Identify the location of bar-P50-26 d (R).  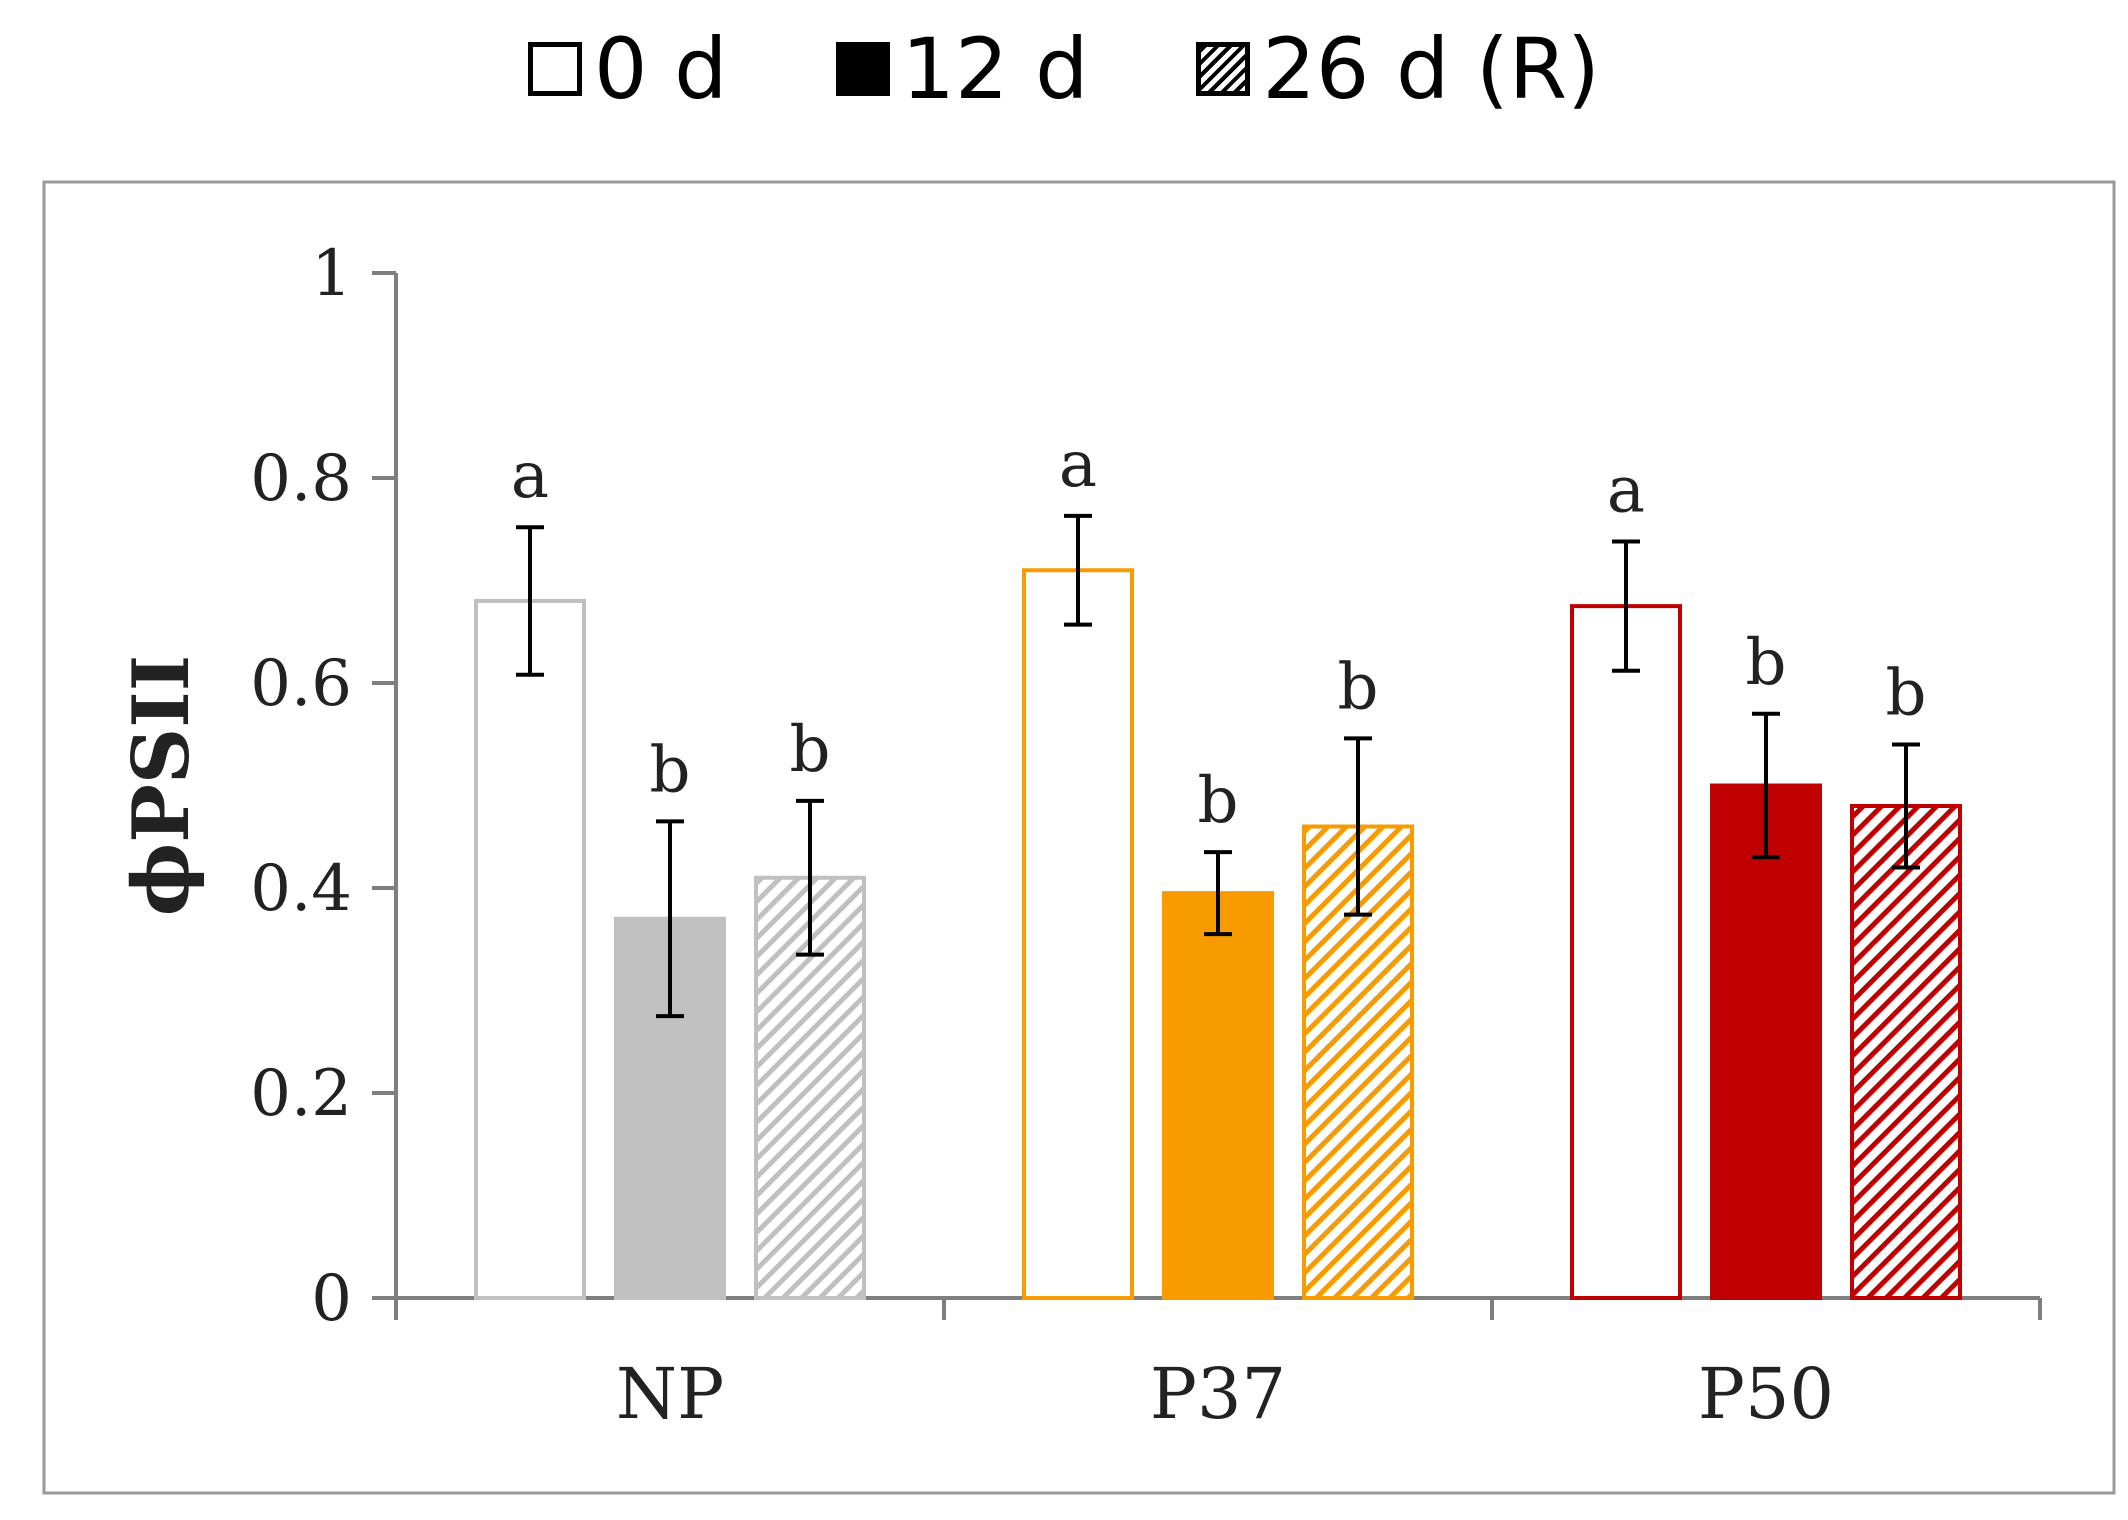
(1906, 1052).